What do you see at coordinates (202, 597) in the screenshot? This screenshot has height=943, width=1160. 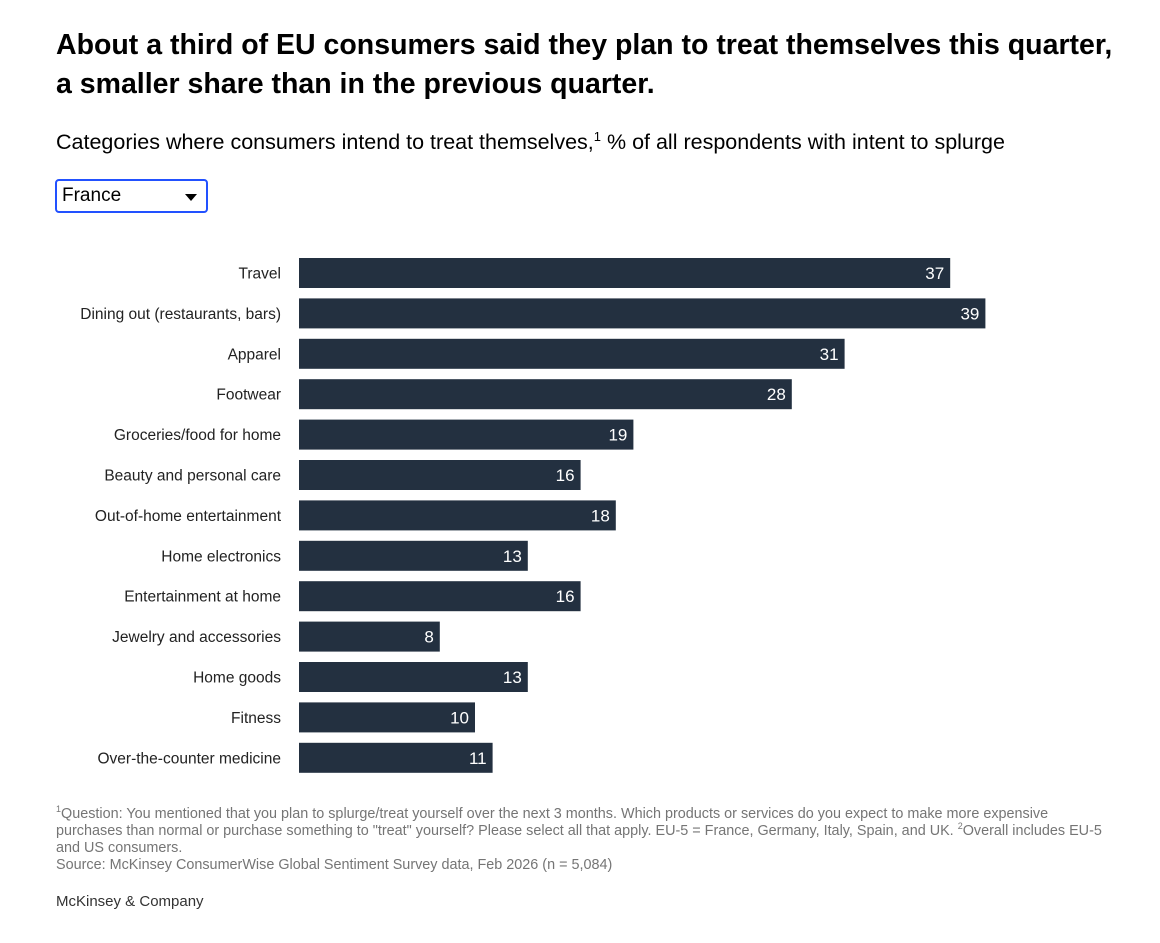 I see `category-label: Entertainment at home` at bounding box center [202, 597].